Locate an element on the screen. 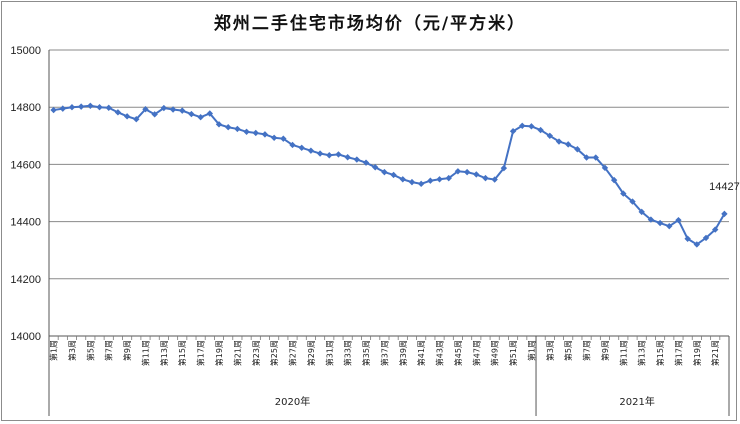 This screenshot has height=424, width=740. x-tick-label: 第41周 is located at coordinates (421, 353).